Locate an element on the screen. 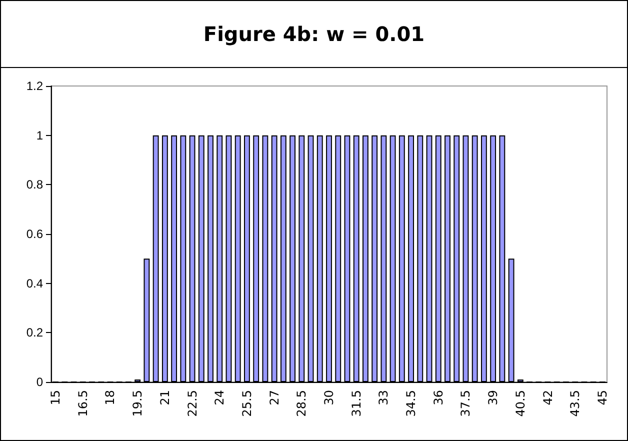 The height and width of the screenshot is (441, 628). x-tick-label: 19.5 is located at coordinates (137, 403).